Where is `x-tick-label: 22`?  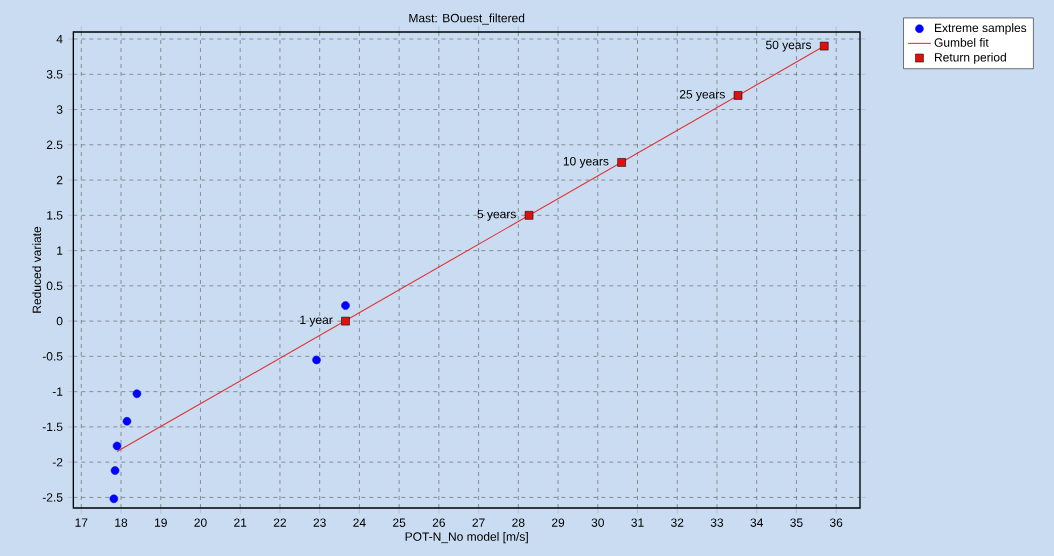 x-tick-label: 22 is located at coordinates (279, 522).